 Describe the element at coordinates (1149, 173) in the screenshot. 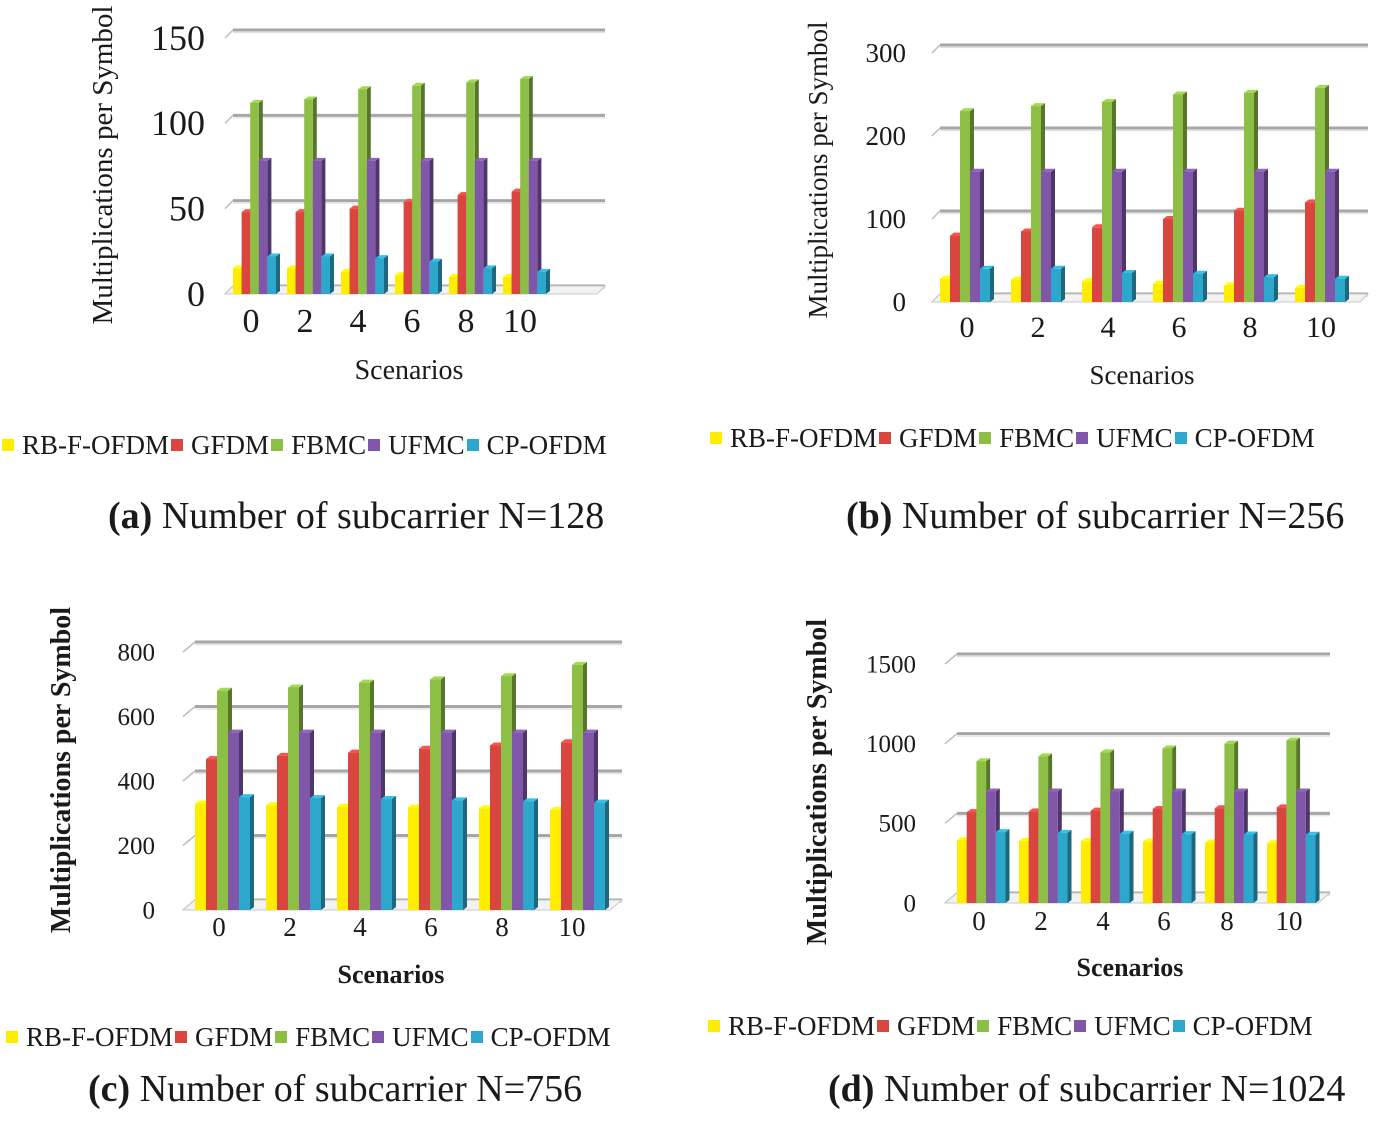

I see `gridlines-b` at that location.